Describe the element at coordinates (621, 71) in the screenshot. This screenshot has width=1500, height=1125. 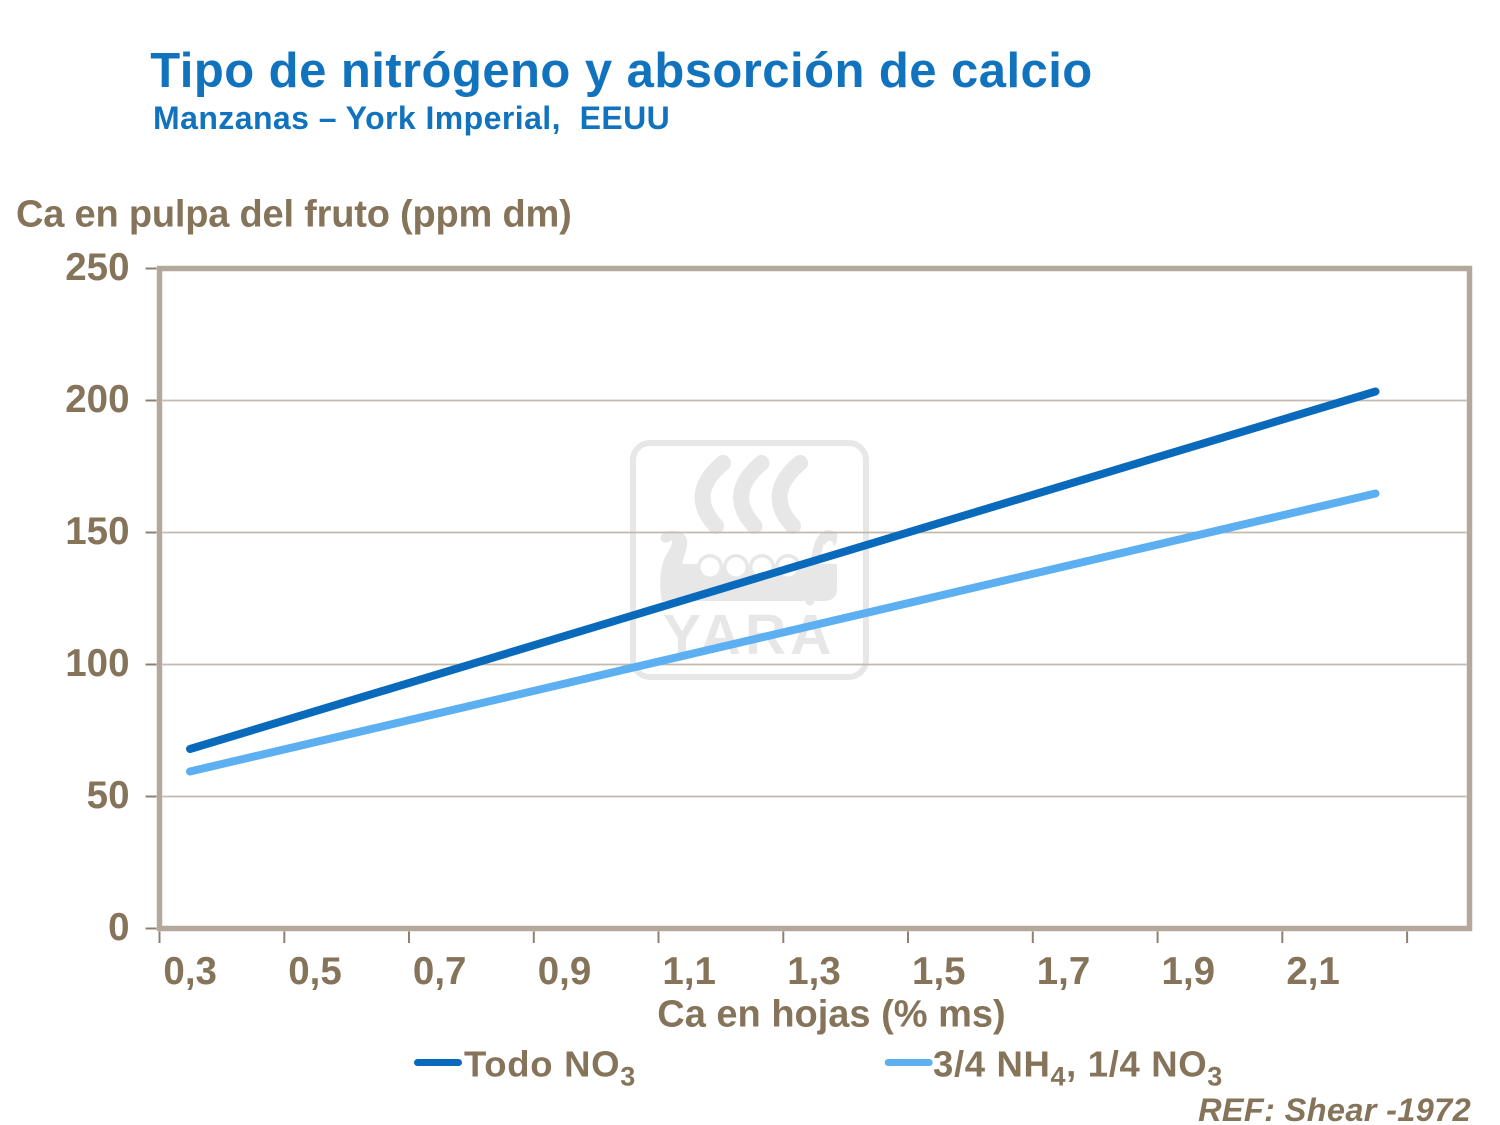
I see `svg-text:Tipo de nitrógeno y absorción: Tipo de nitrógeno y absorción de calcio` at that location.